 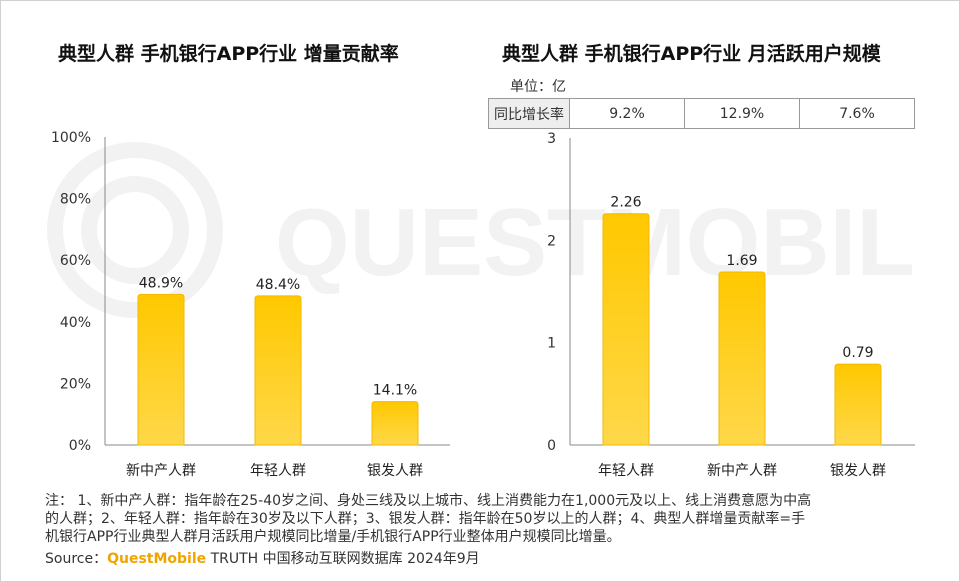 I want to click on bar-value-label: 14.1%, so click(x=395, y=391).